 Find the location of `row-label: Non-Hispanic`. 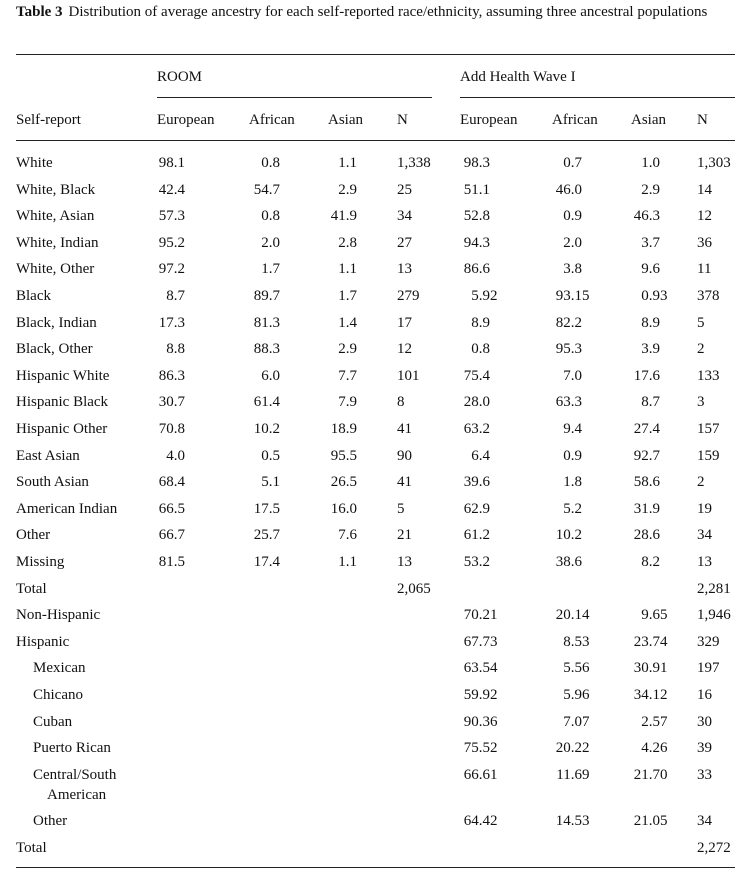

row-label: Non-Hispanic is located at coordinates (58, 615).